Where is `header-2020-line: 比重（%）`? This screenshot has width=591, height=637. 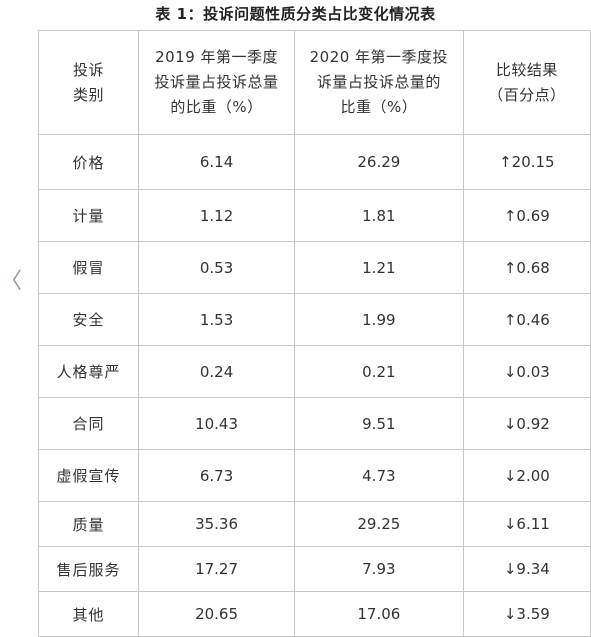 header-2020-line: 比重（%） is located at coordinates (379, 107).